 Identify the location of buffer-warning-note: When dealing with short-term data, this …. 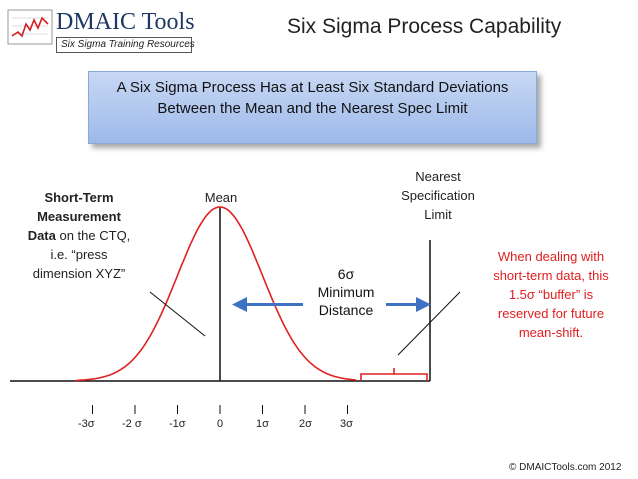
(551, 294).